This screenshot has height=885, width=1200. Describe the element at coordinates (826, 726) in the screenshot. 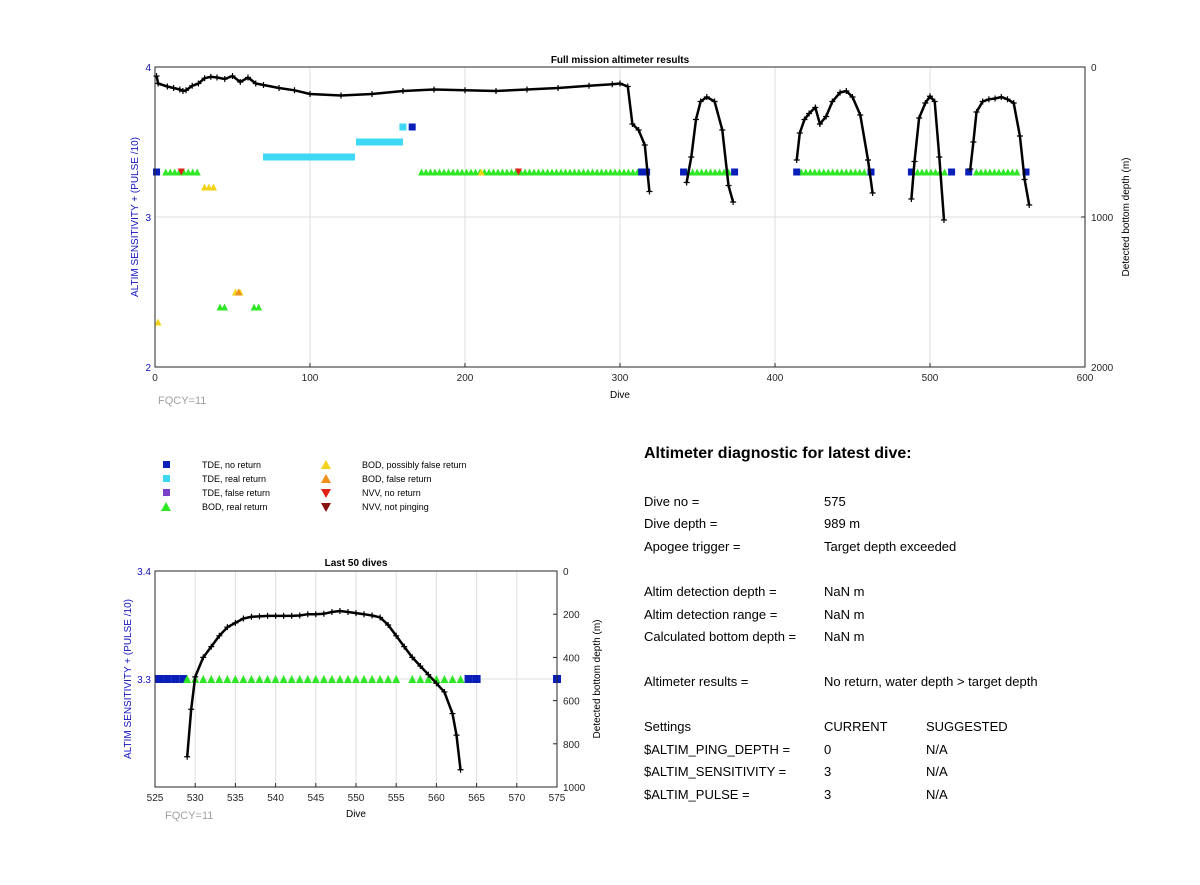

I see `settings-header-row: Settings CURRENT SUGGESTED` at that location.